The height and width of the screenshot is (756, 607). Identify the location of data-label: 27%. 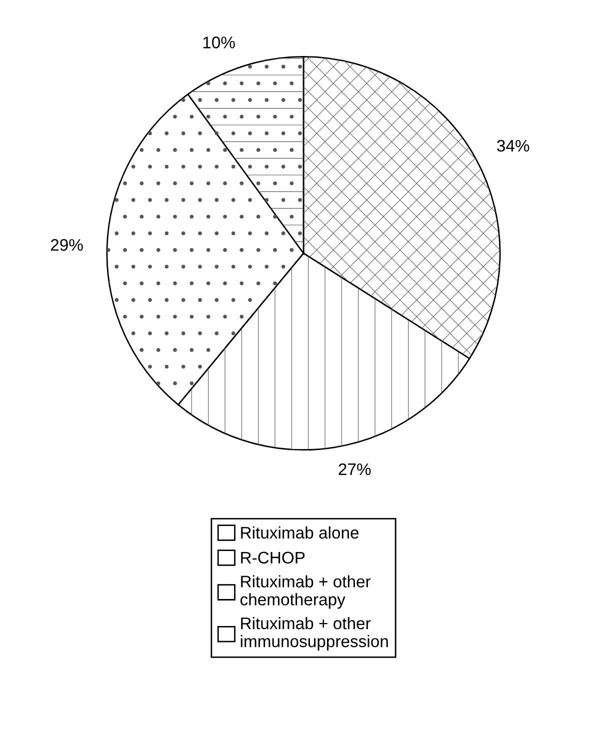
(354, 469).